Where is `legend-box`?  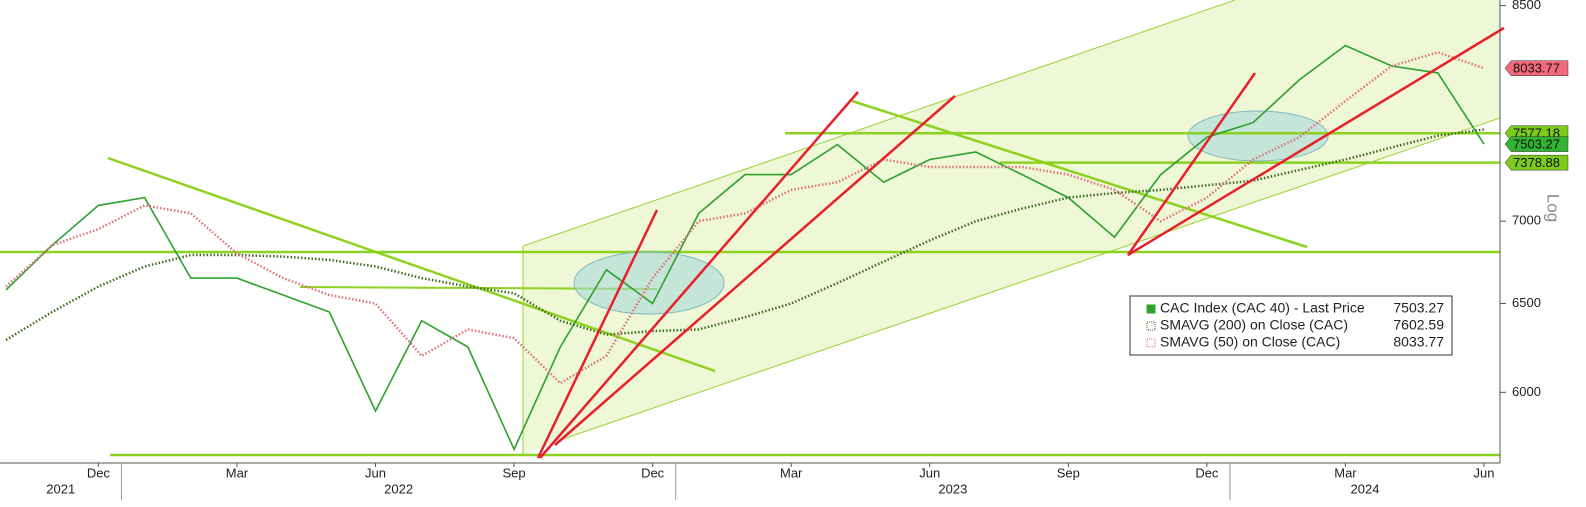
legend-box is located at coordinates (1291, 325).